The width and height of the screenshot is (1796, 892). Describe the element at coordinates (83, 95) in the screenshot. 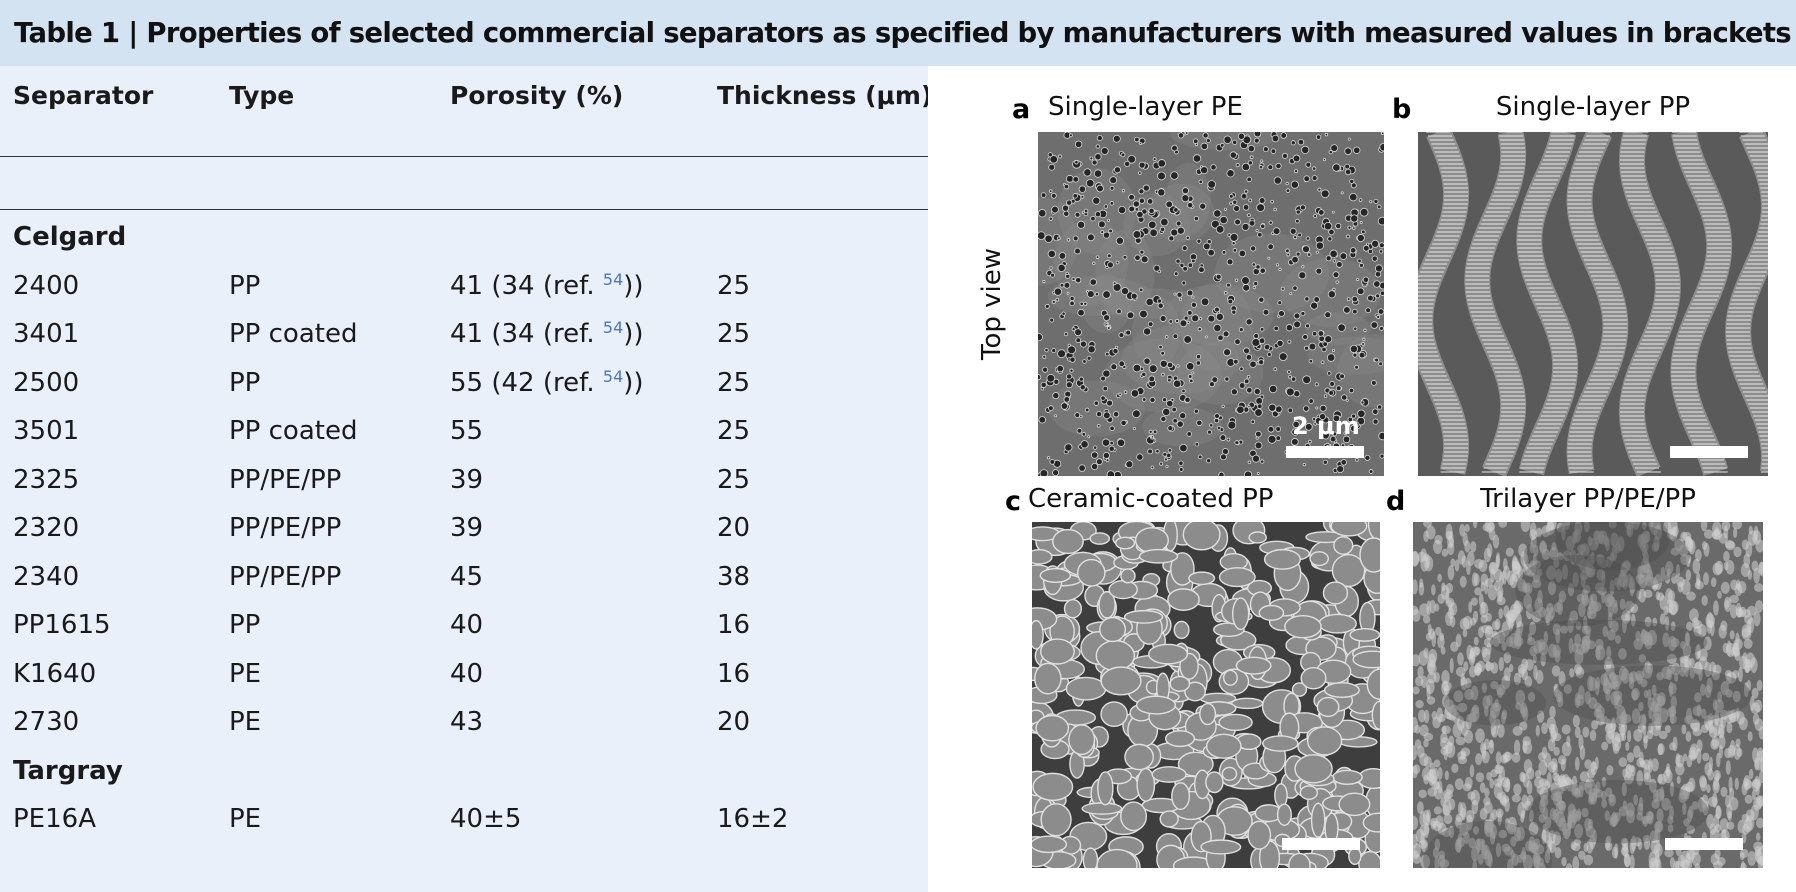

I see `header-separator: Separator` at that location.